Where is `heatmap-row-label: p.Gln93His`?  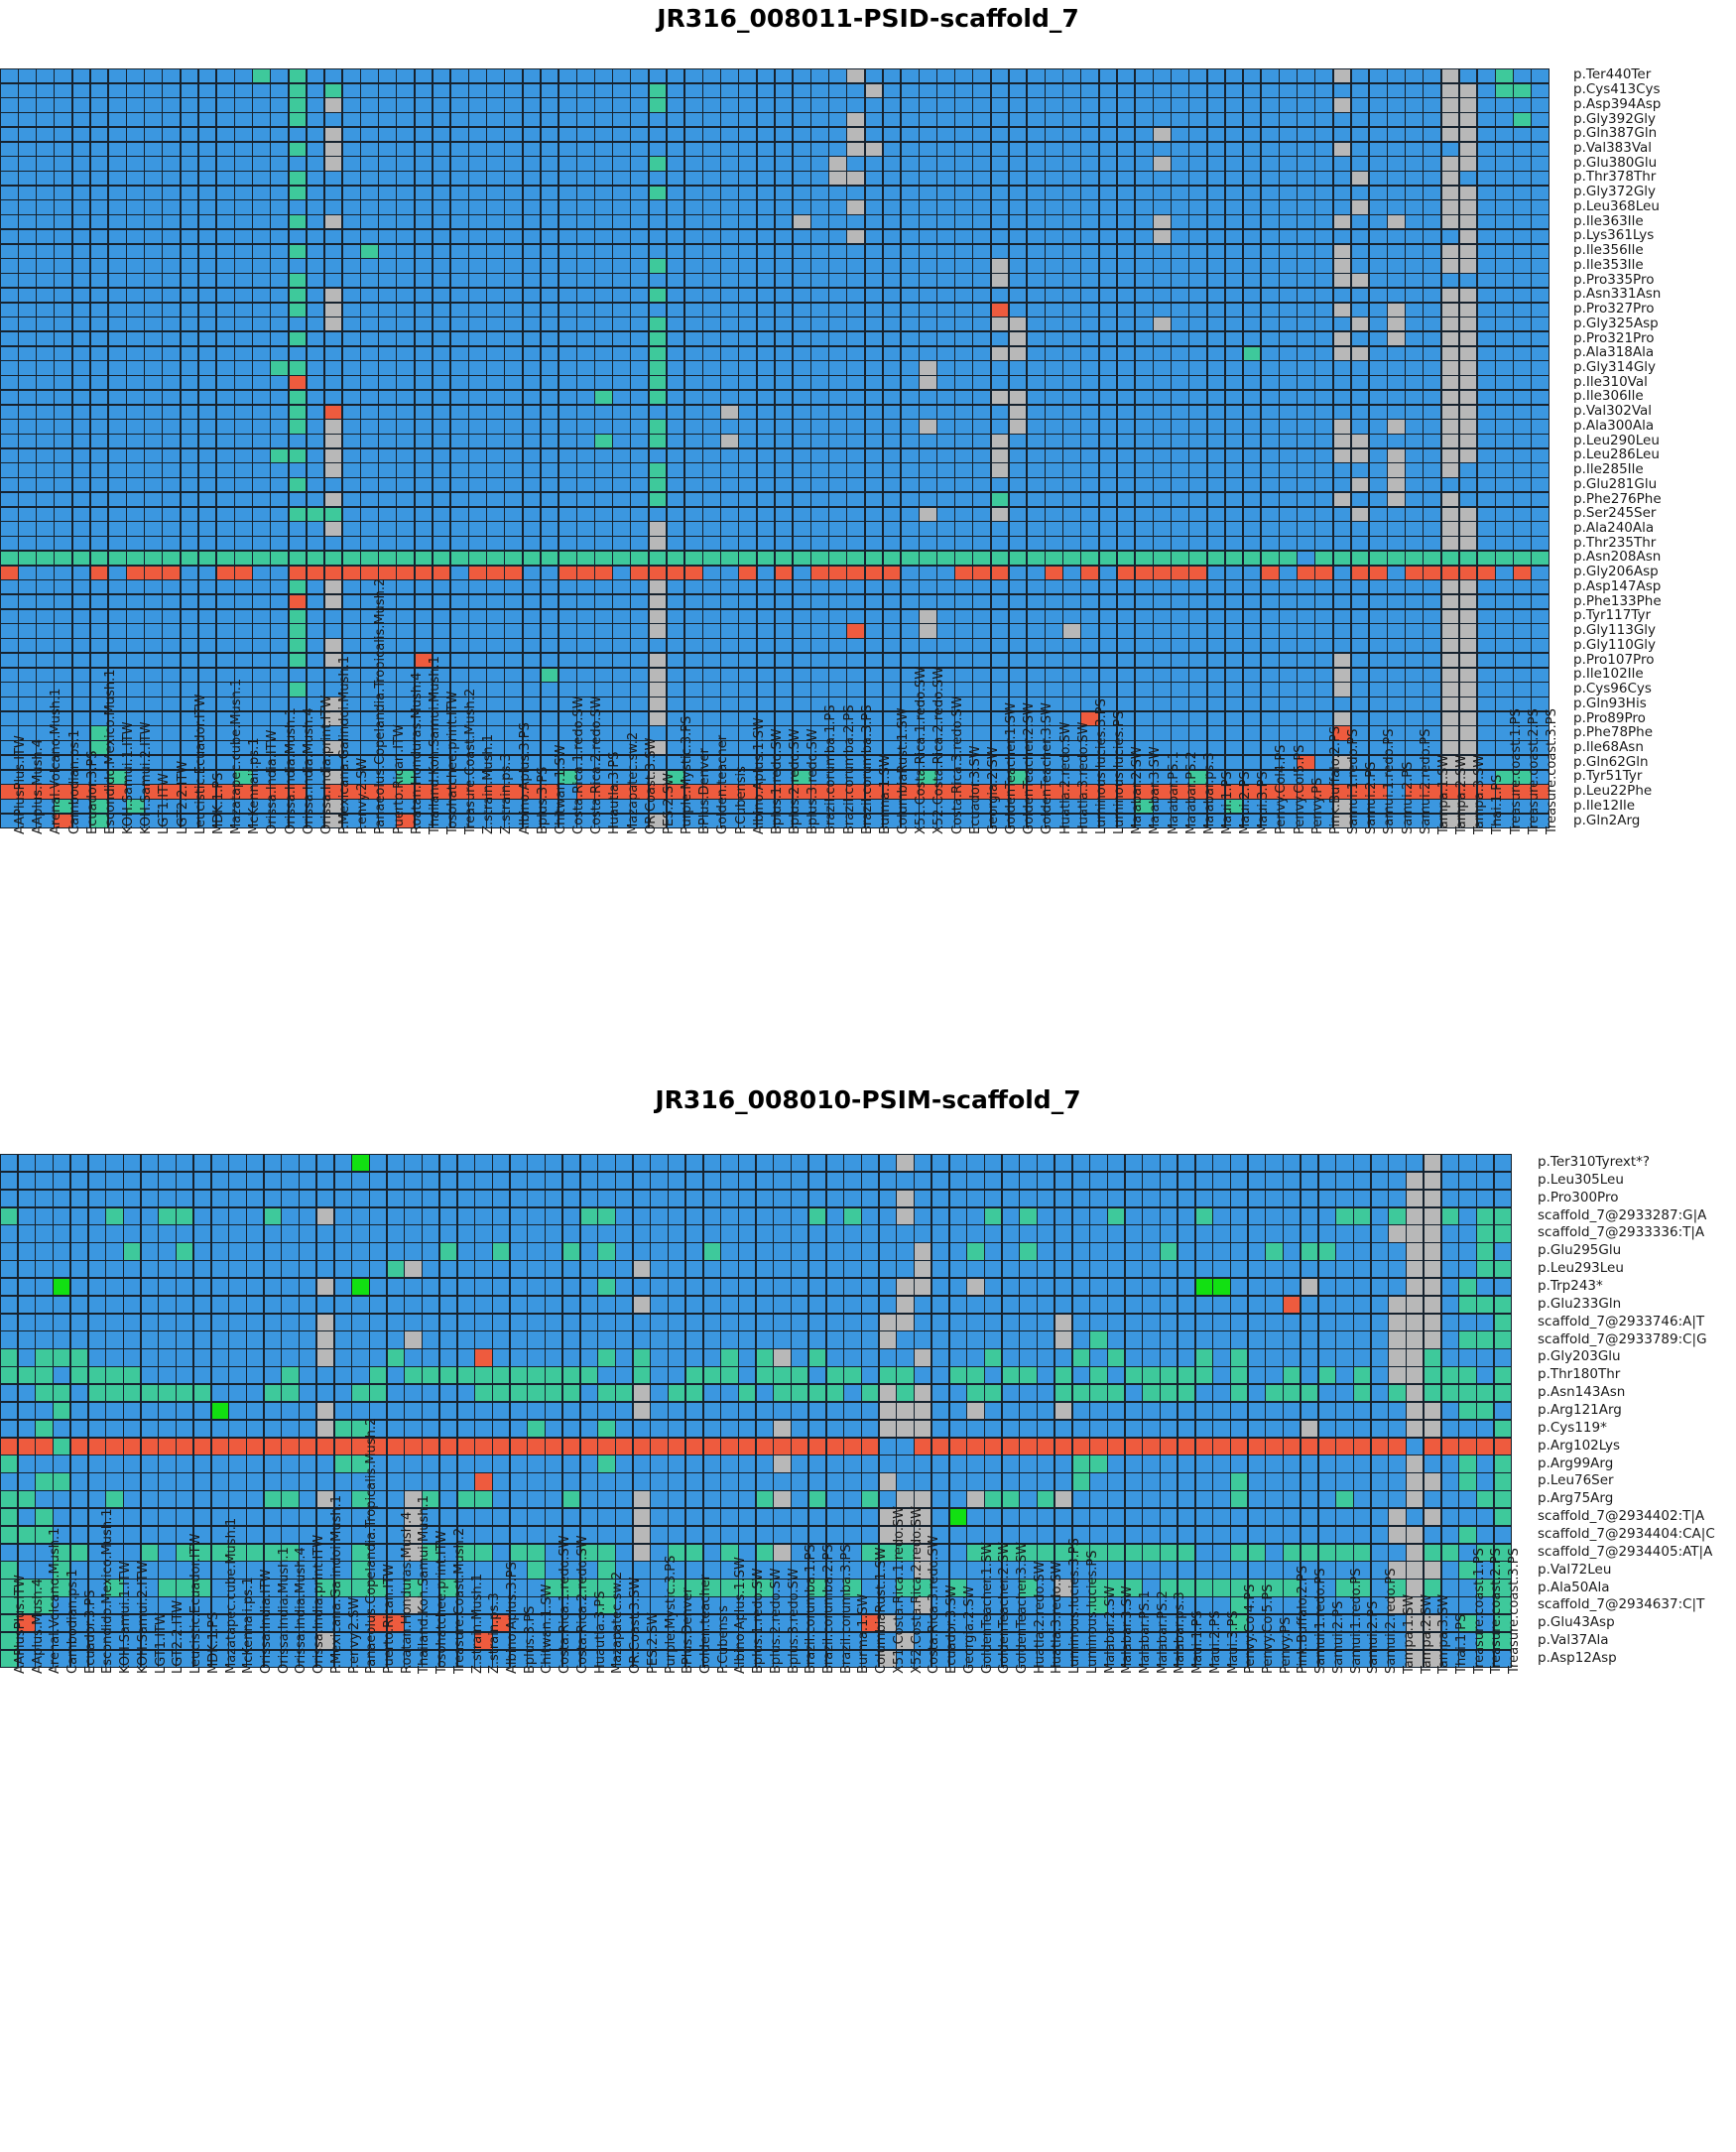 heatmap-row-label: p.Gln93His is located at coordinates (1610, 703).